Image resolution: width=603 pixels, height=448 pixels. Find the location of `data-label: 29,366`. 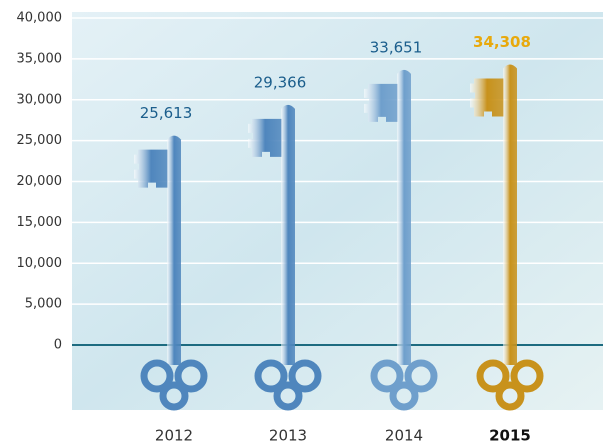

data-label: 29,366 is located at coordinates (280, 82).